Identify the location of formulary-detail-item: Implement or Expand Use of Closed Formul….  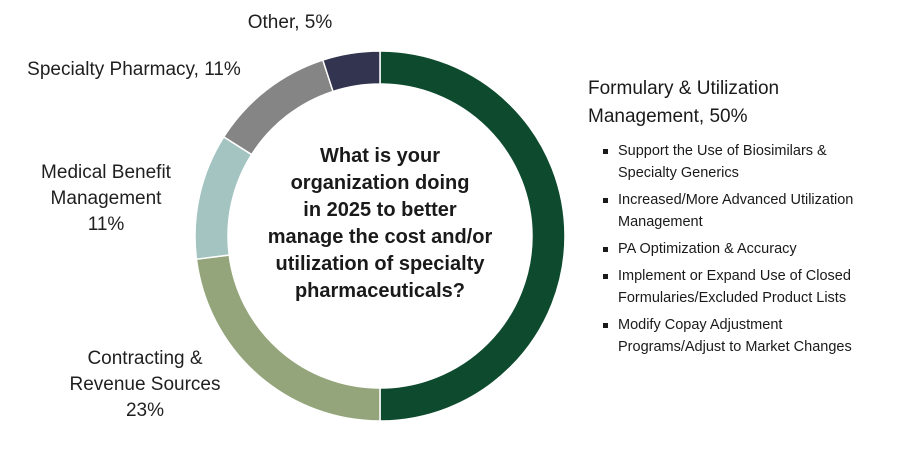
(748, 287).